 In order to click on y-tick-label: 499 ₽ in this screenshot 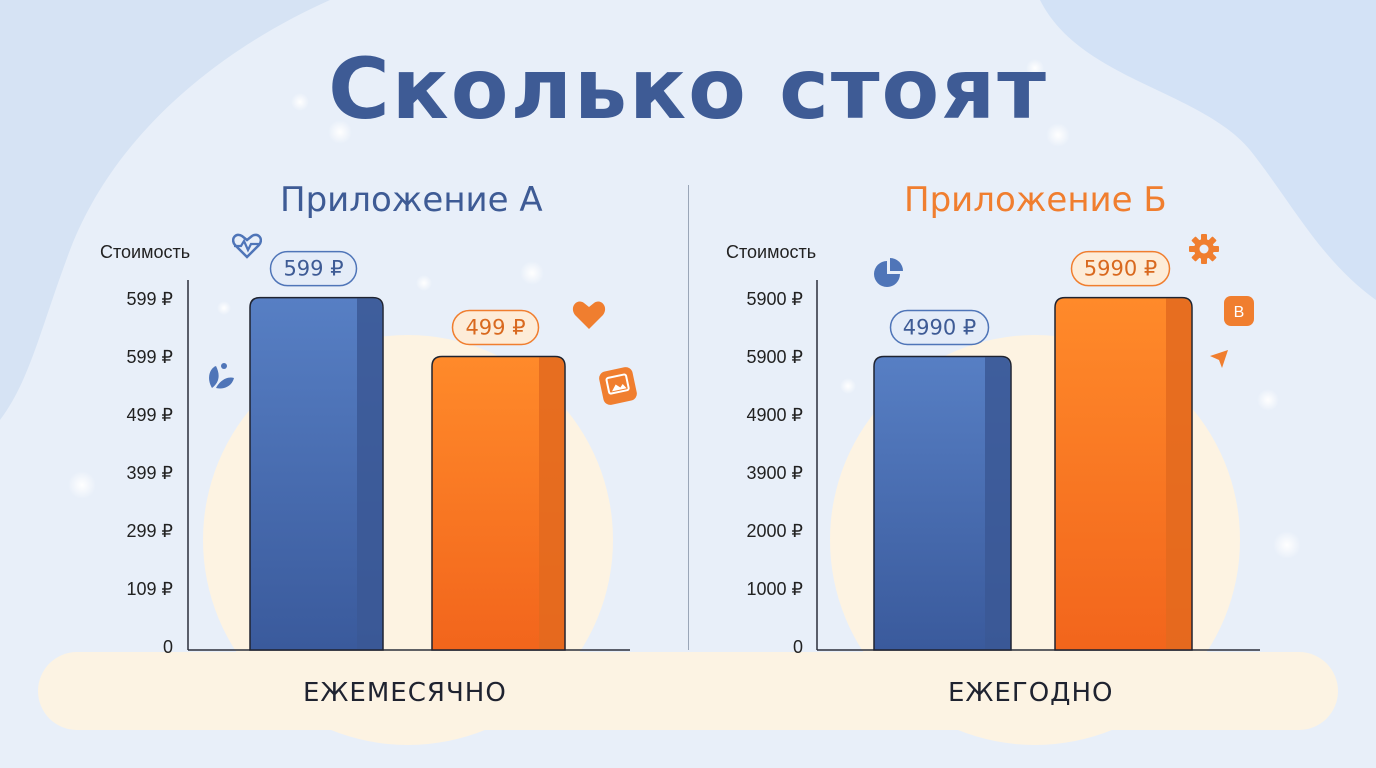, I will do `click(150, 415)`.